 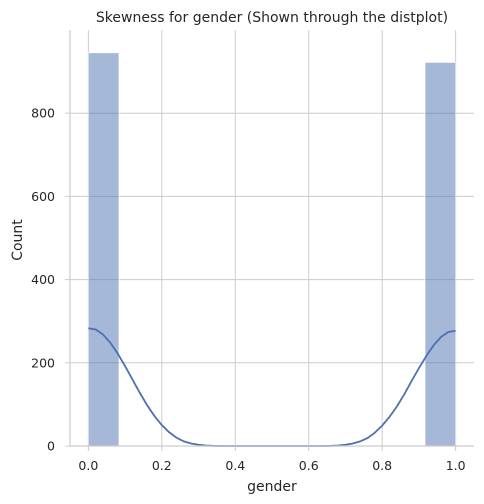 I want to click on x-tick-label: 0.0, so click(x=88, y=465).